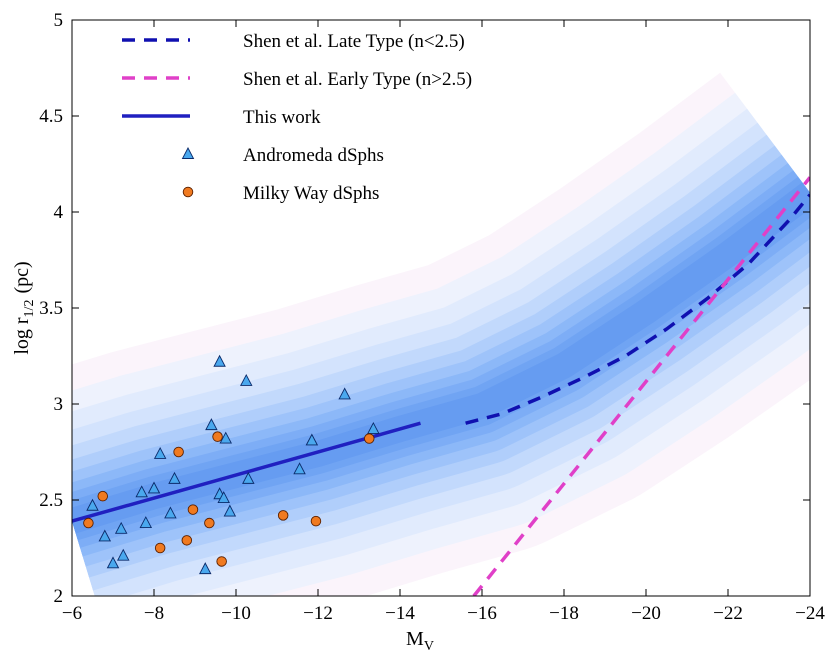 This screenshot has height=665, width=830. I want to click on x-tick-label: −24, so click(810, 613).